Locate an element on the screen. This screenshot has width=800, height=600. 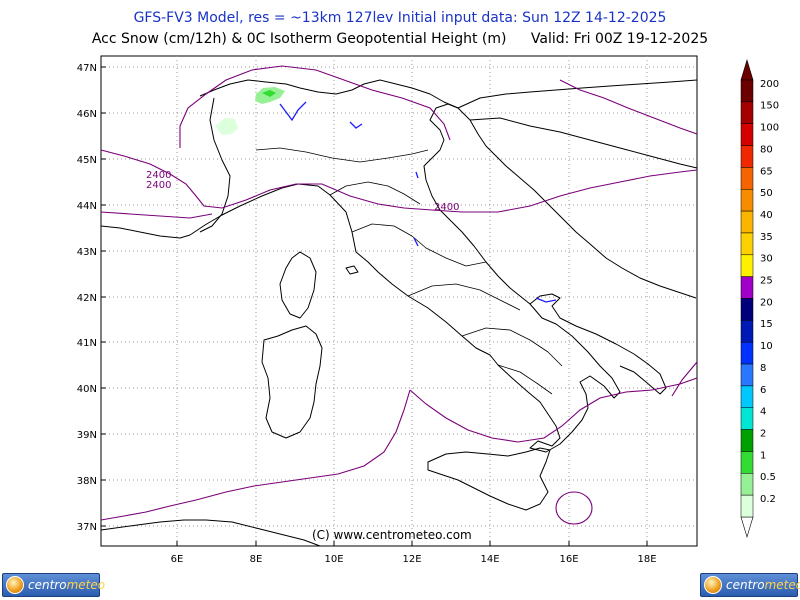
legend-level-label: 35 is located at coordinates (766, 237).